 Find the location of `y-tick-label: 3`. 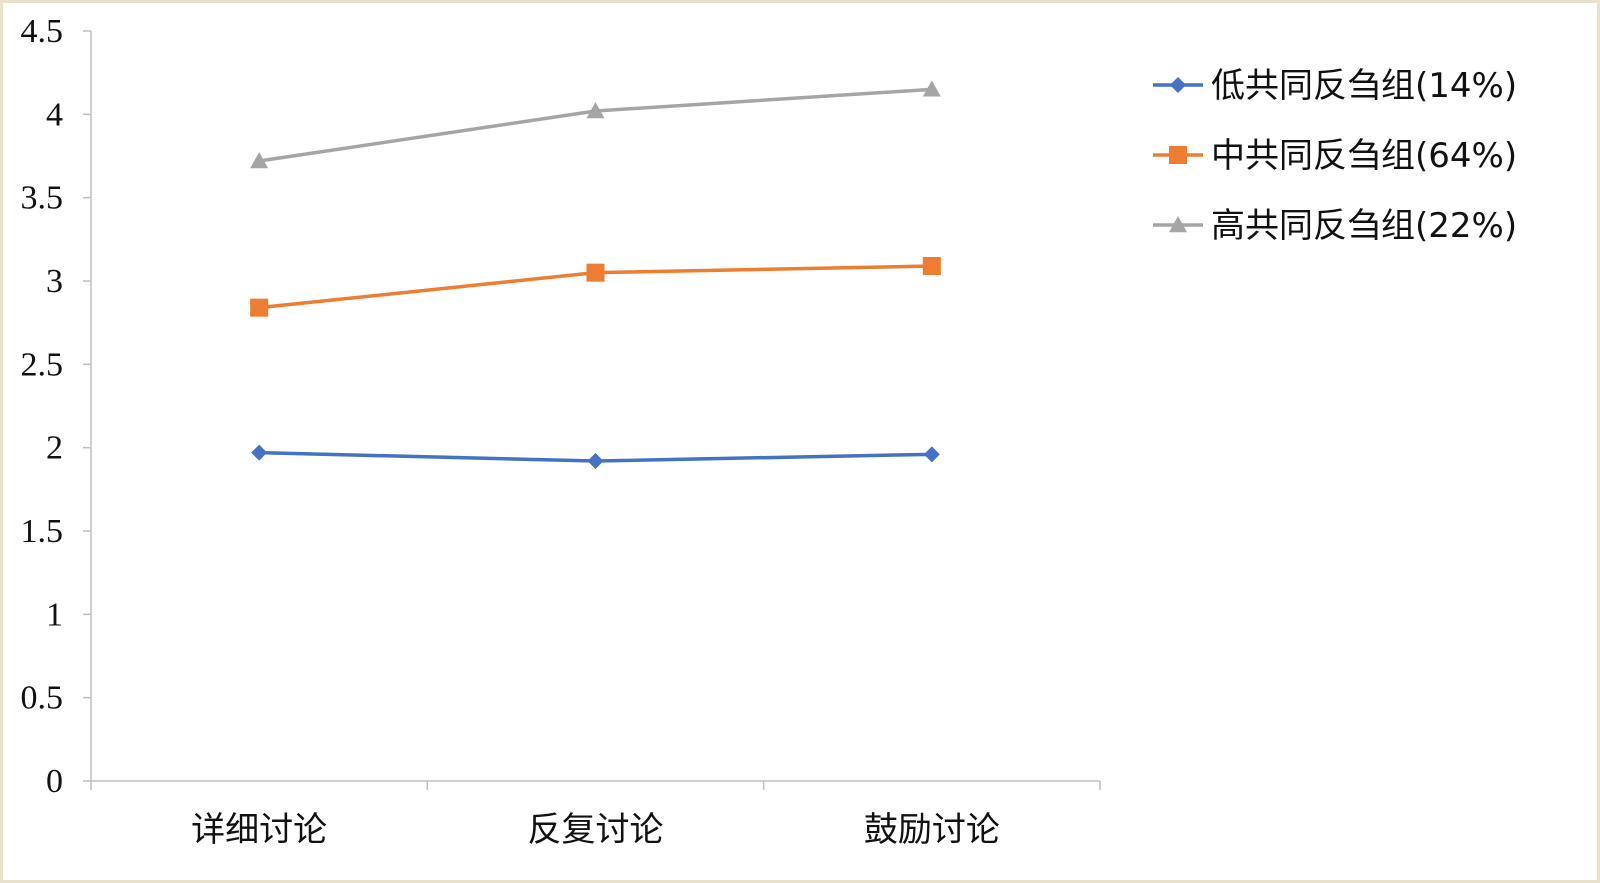

y-tick-label: 3 is located at coordinates (54, 281).